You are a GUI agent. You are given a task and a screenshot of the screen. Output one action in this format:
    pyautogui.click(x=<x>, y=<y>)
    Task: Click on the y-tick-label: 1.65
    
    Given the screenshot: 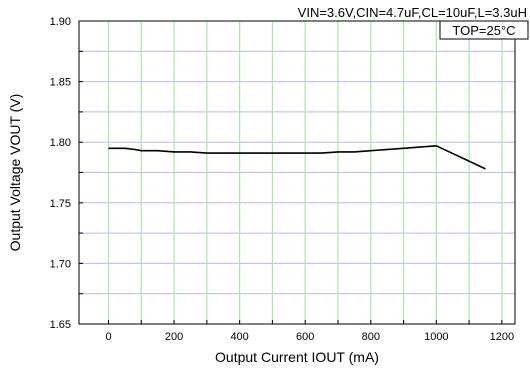 What is the action you would take?
    pyautogui.click(x=60, y=325)
    